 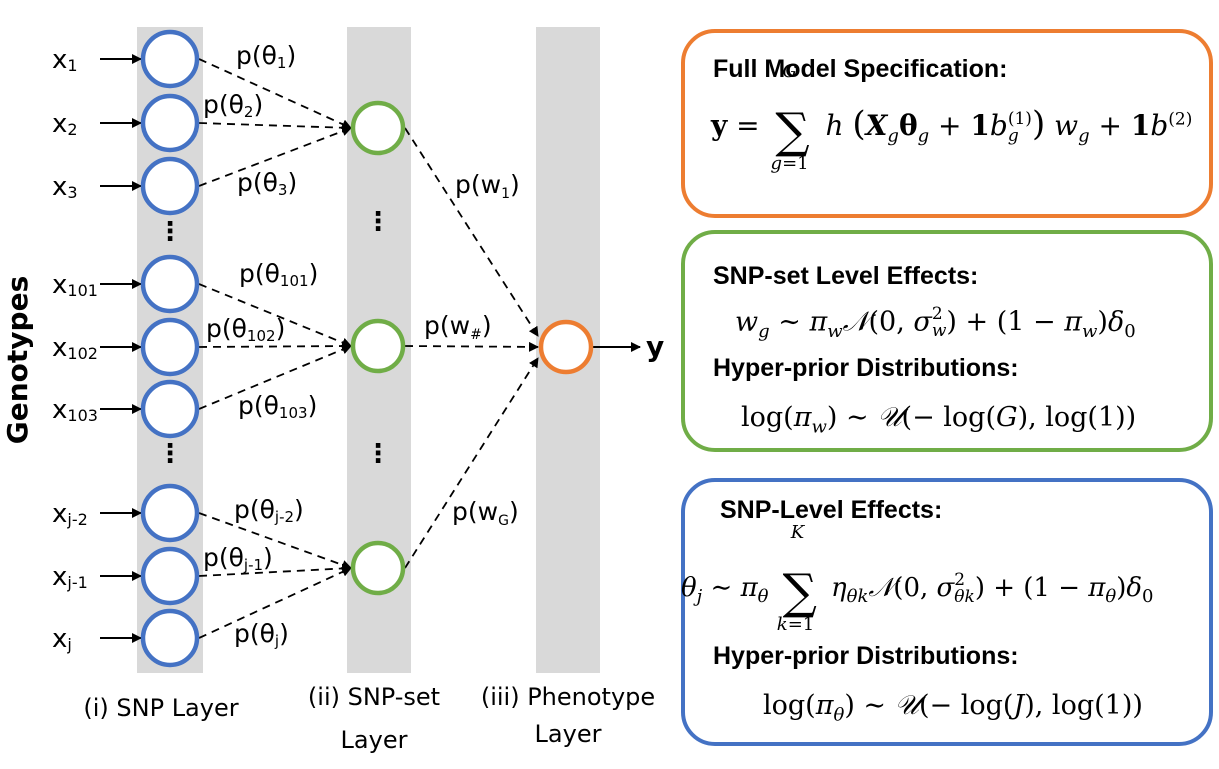 What do you see at coordinates (70, 577) in the screenshot?
I see `input-label: xj-1` at bounding box center [70, 577].